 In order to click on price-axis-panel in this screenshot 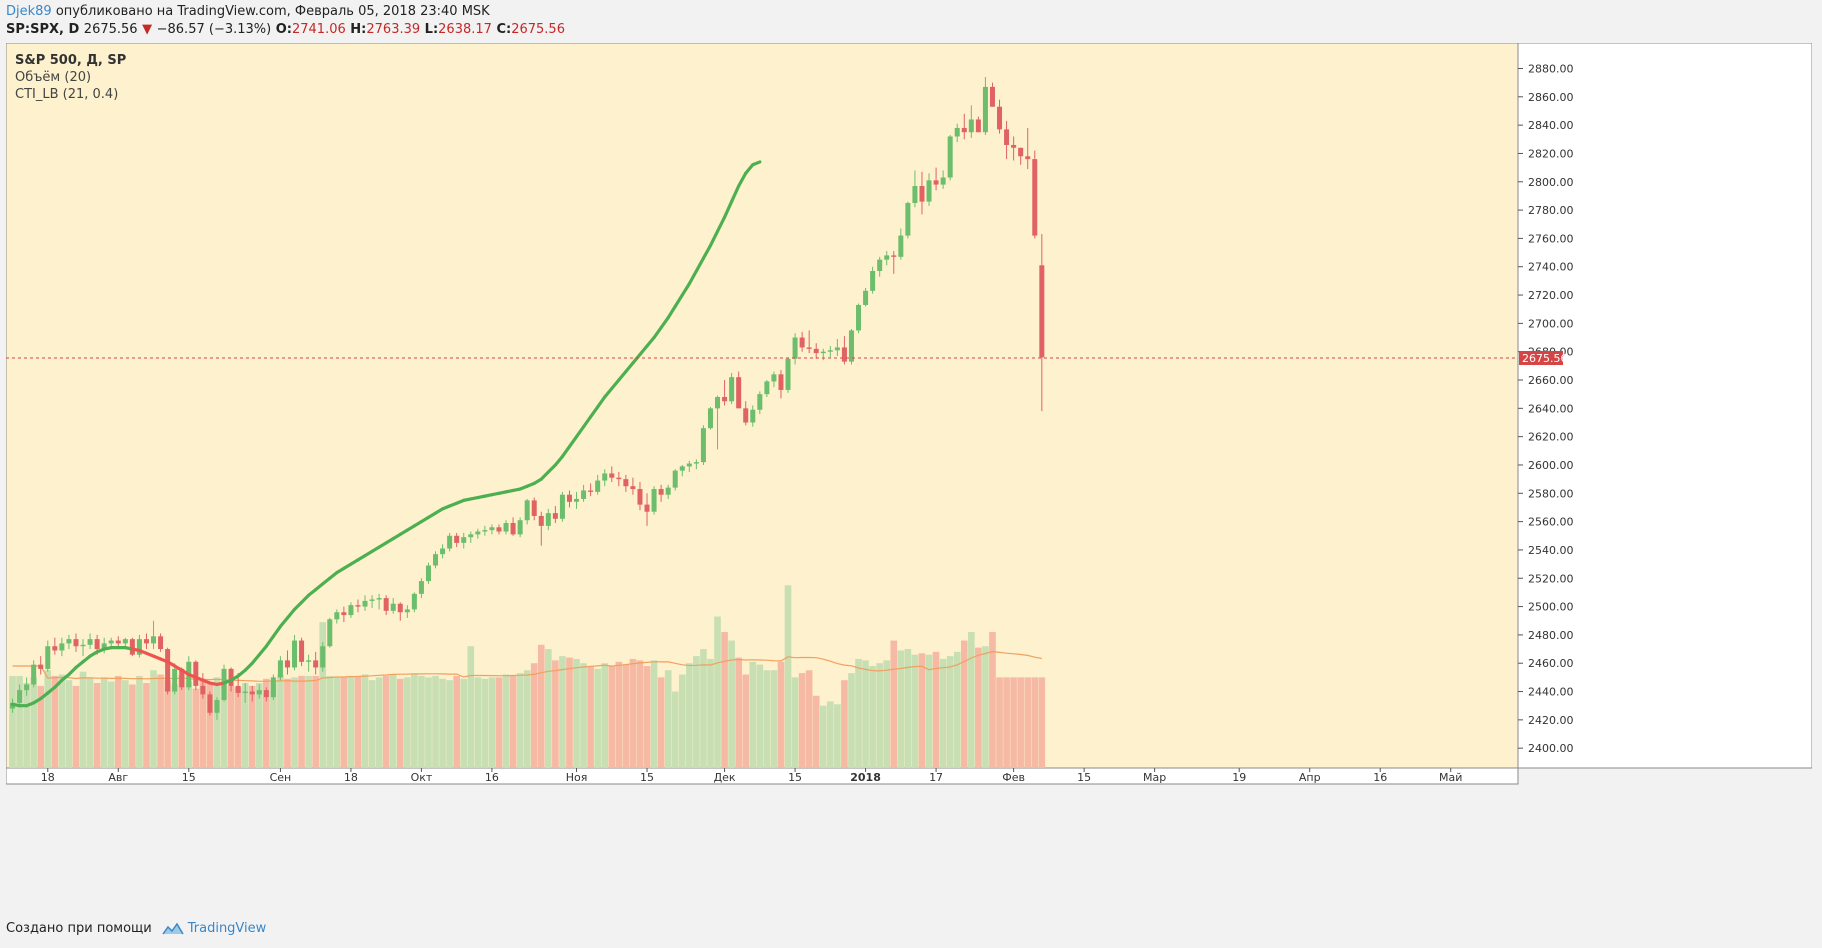, I will do `click(1664, 406)`.